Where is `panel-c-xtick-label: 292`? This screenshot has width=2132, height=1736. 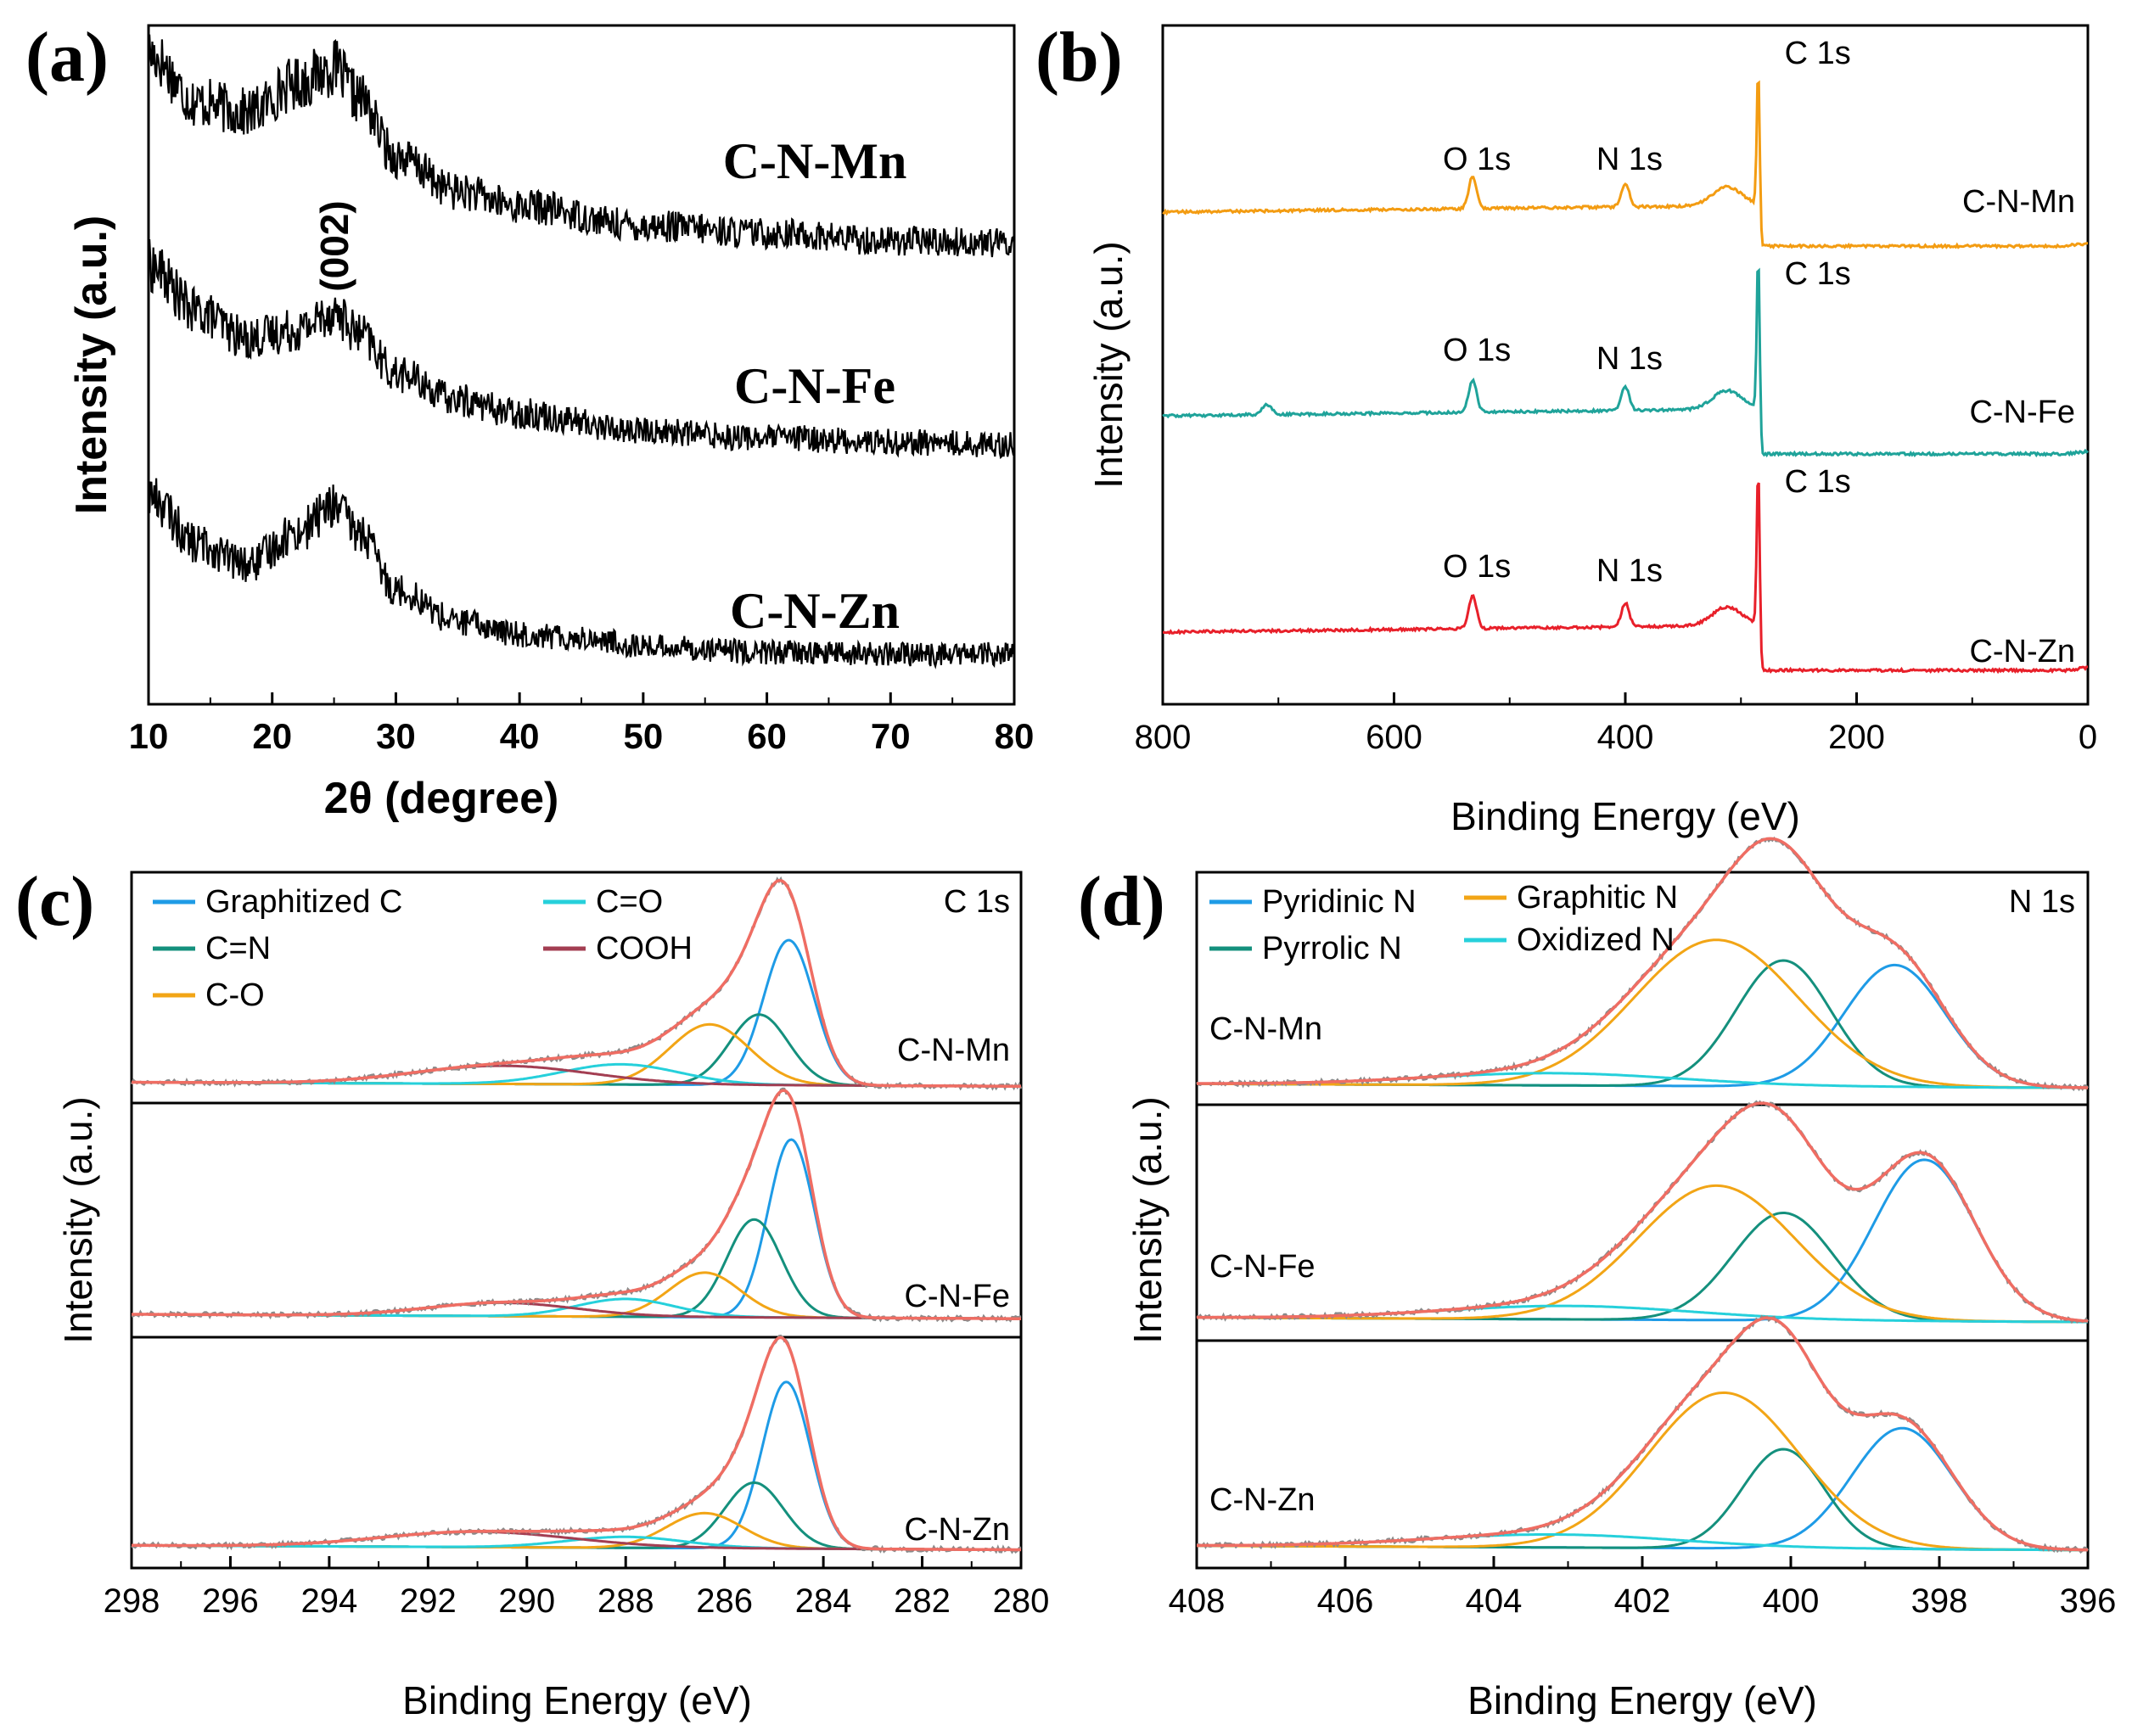
panel-c-xtick-label: 292 is located at coordinates (428, 1601).